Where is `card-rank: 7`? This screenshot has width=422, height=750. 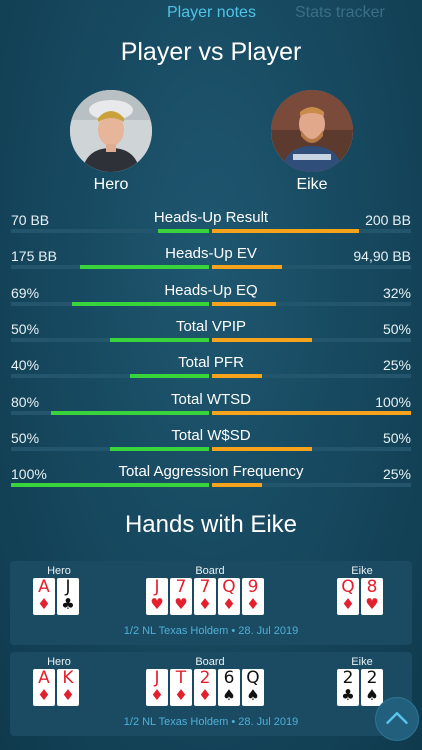 card-rank: 7 is located at coordinates (205, 587).